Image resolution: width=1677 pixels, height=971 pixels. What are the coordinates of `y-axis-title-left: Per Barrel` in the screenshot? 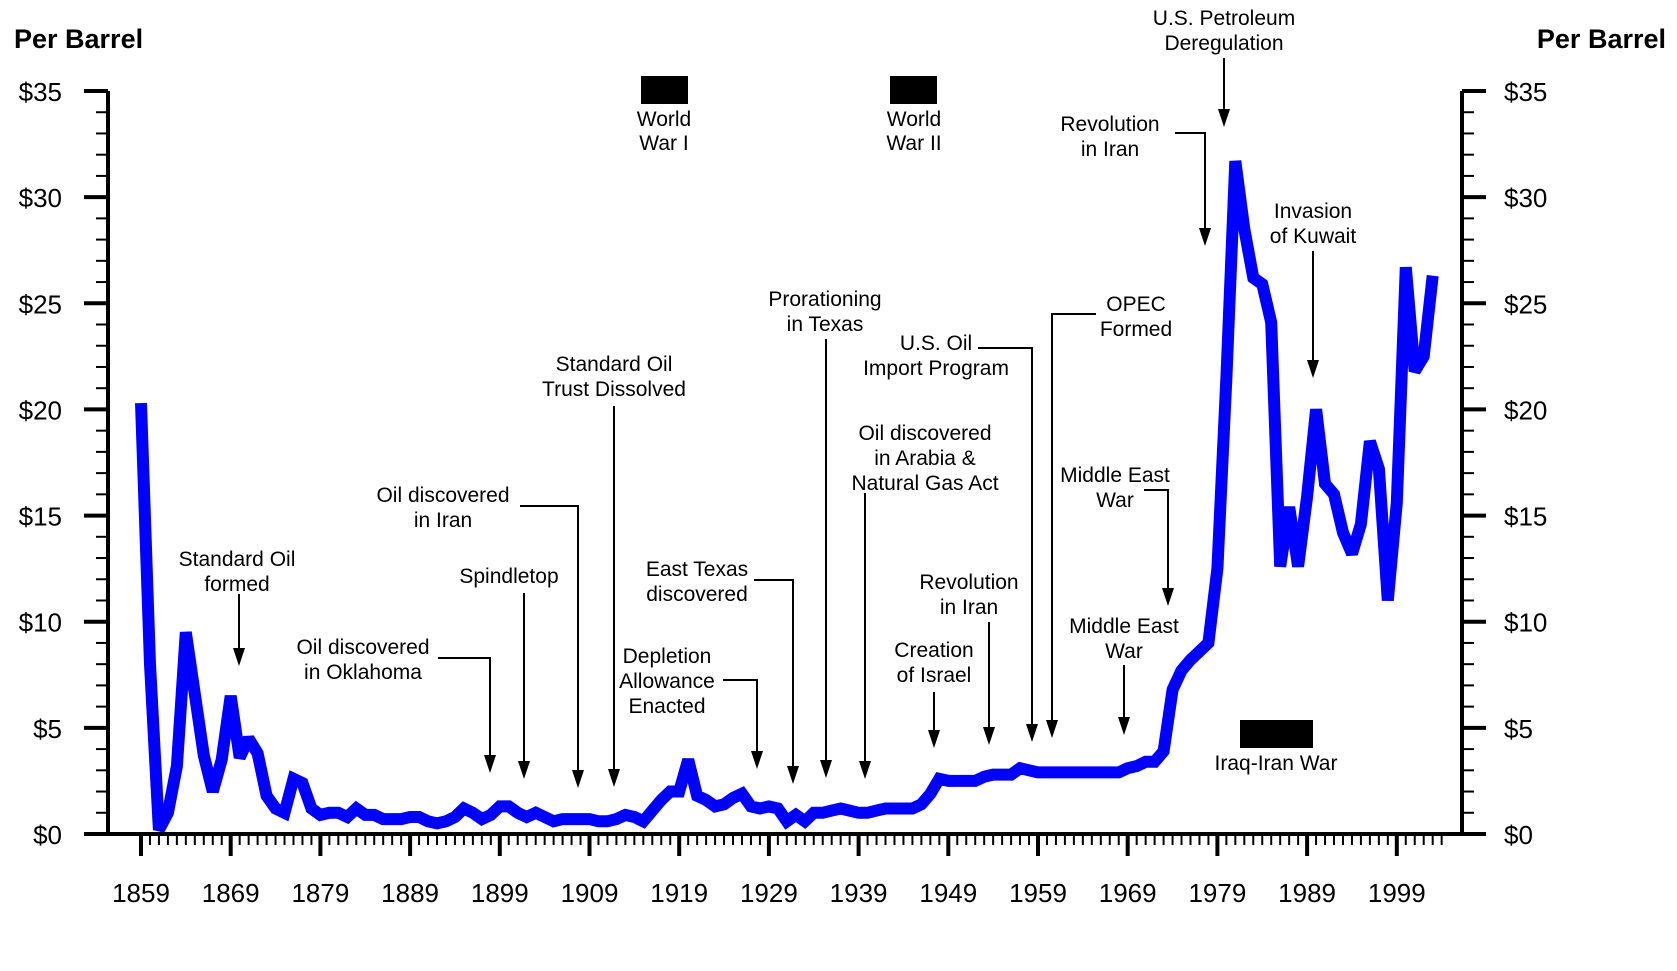 It's located at (78, 39).